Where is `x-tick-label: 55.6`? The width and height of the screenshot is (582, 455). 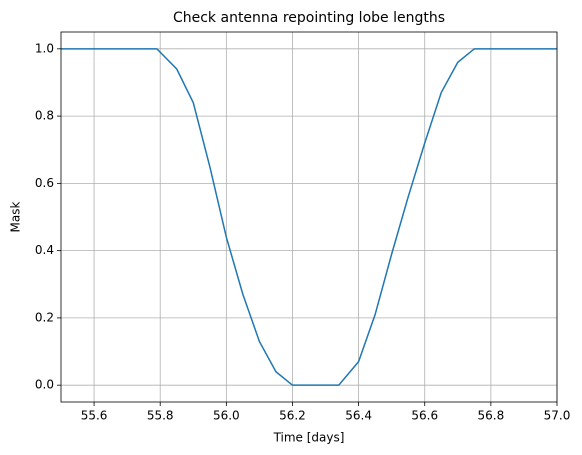 x-tick-label: 55.6 is located at coordinates (94, 416).